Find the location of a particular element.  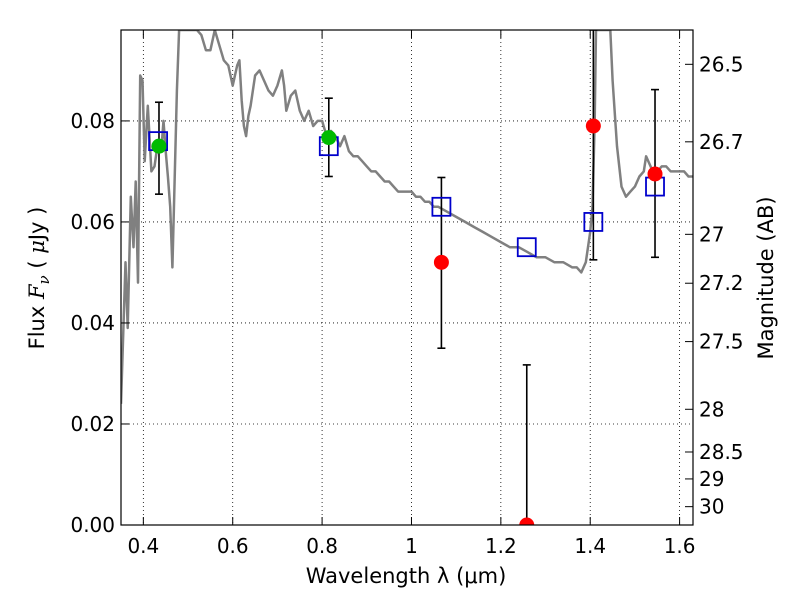

mag-tick-label: 26.7 is located at coordinates (721, 142).